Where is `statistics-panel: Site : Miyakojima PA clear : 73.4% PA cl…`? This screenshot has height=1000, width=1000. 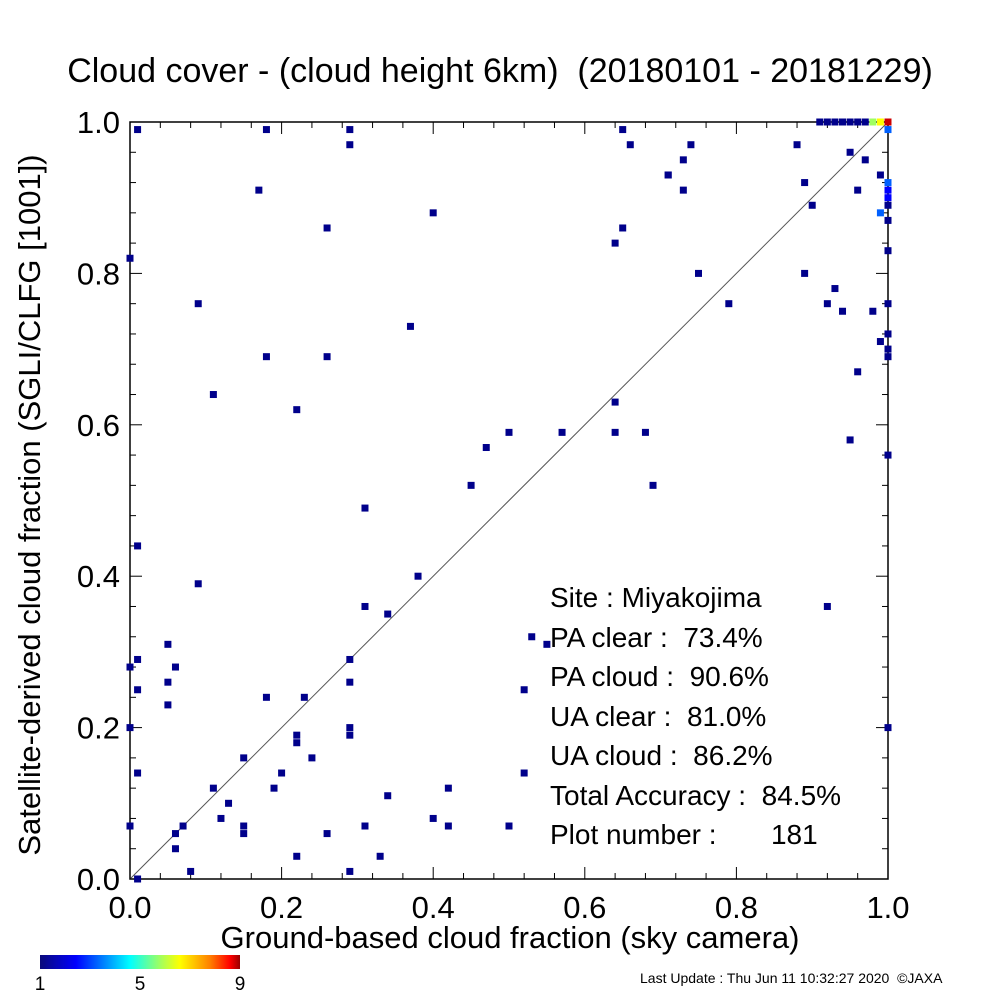
statistics-panel: Site : Miyakojima PA clear : 73.4% PA cl… is located at coordinates (695, 720).